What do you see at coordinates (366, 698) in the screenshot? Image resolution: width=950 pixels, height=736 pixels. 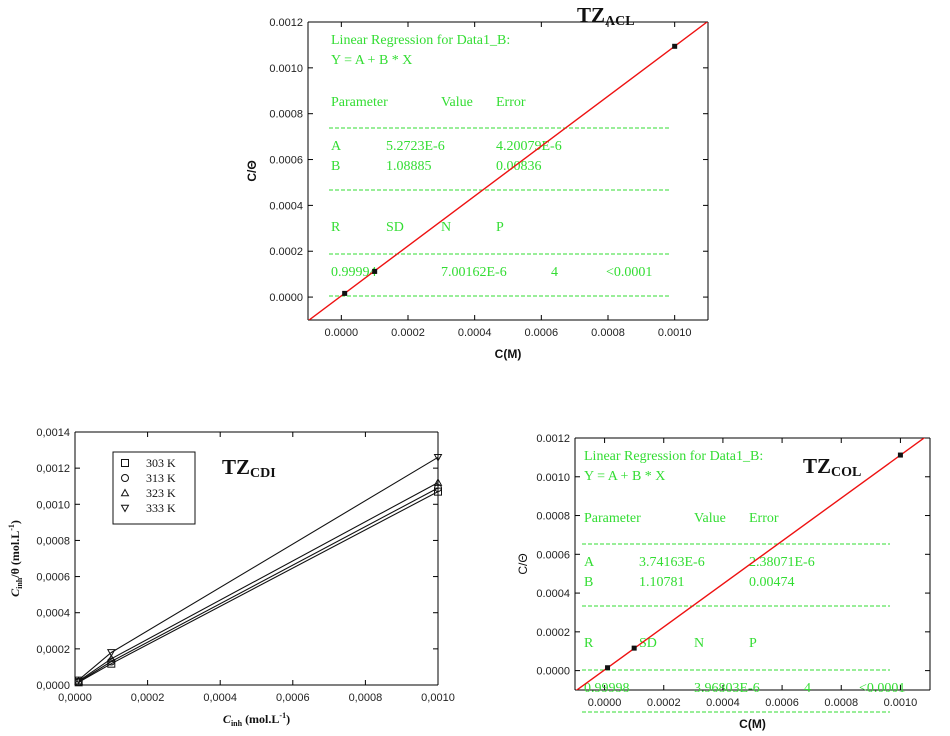 I see `x-tick-label: 0,0008` at bounding box center [366, 698].